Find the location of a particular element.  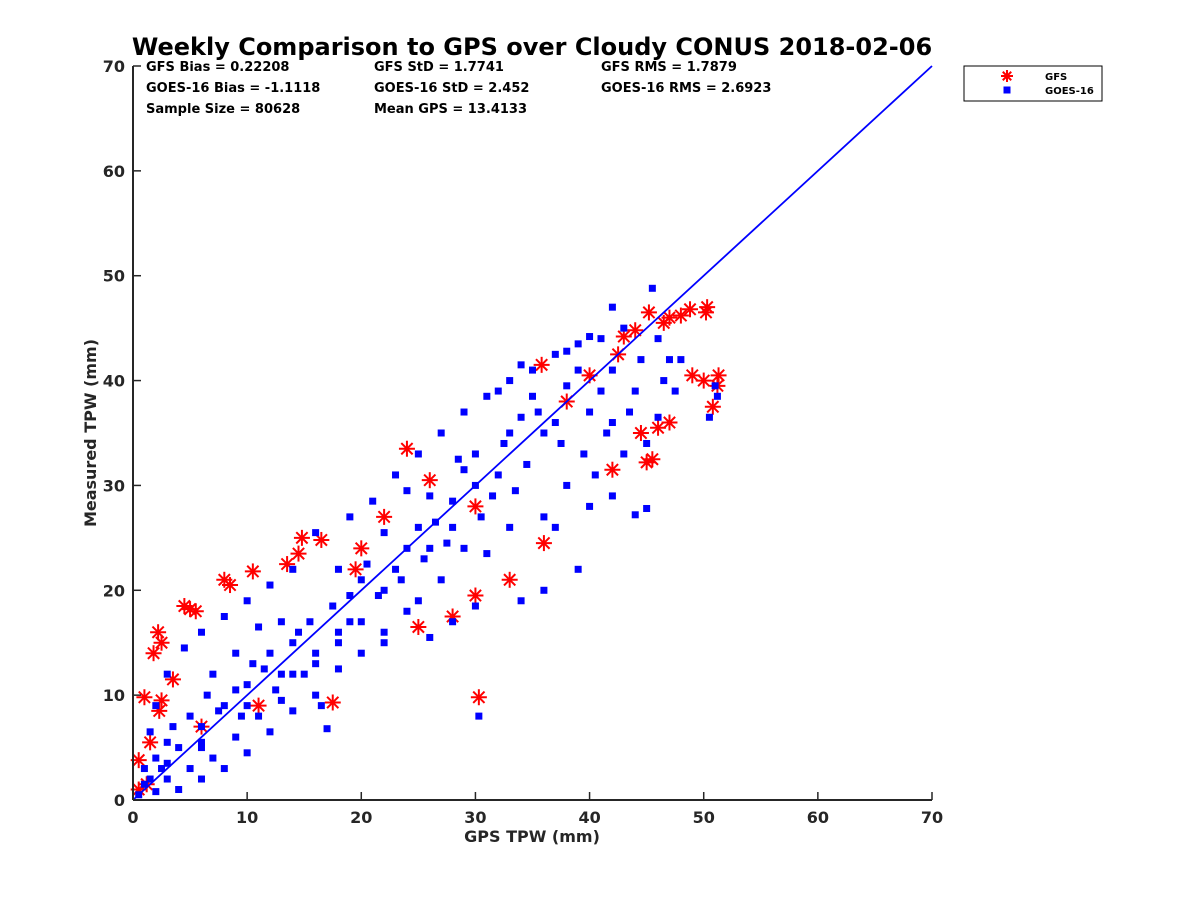

x-tick-label: 50 is located at coordinates (704, 817).